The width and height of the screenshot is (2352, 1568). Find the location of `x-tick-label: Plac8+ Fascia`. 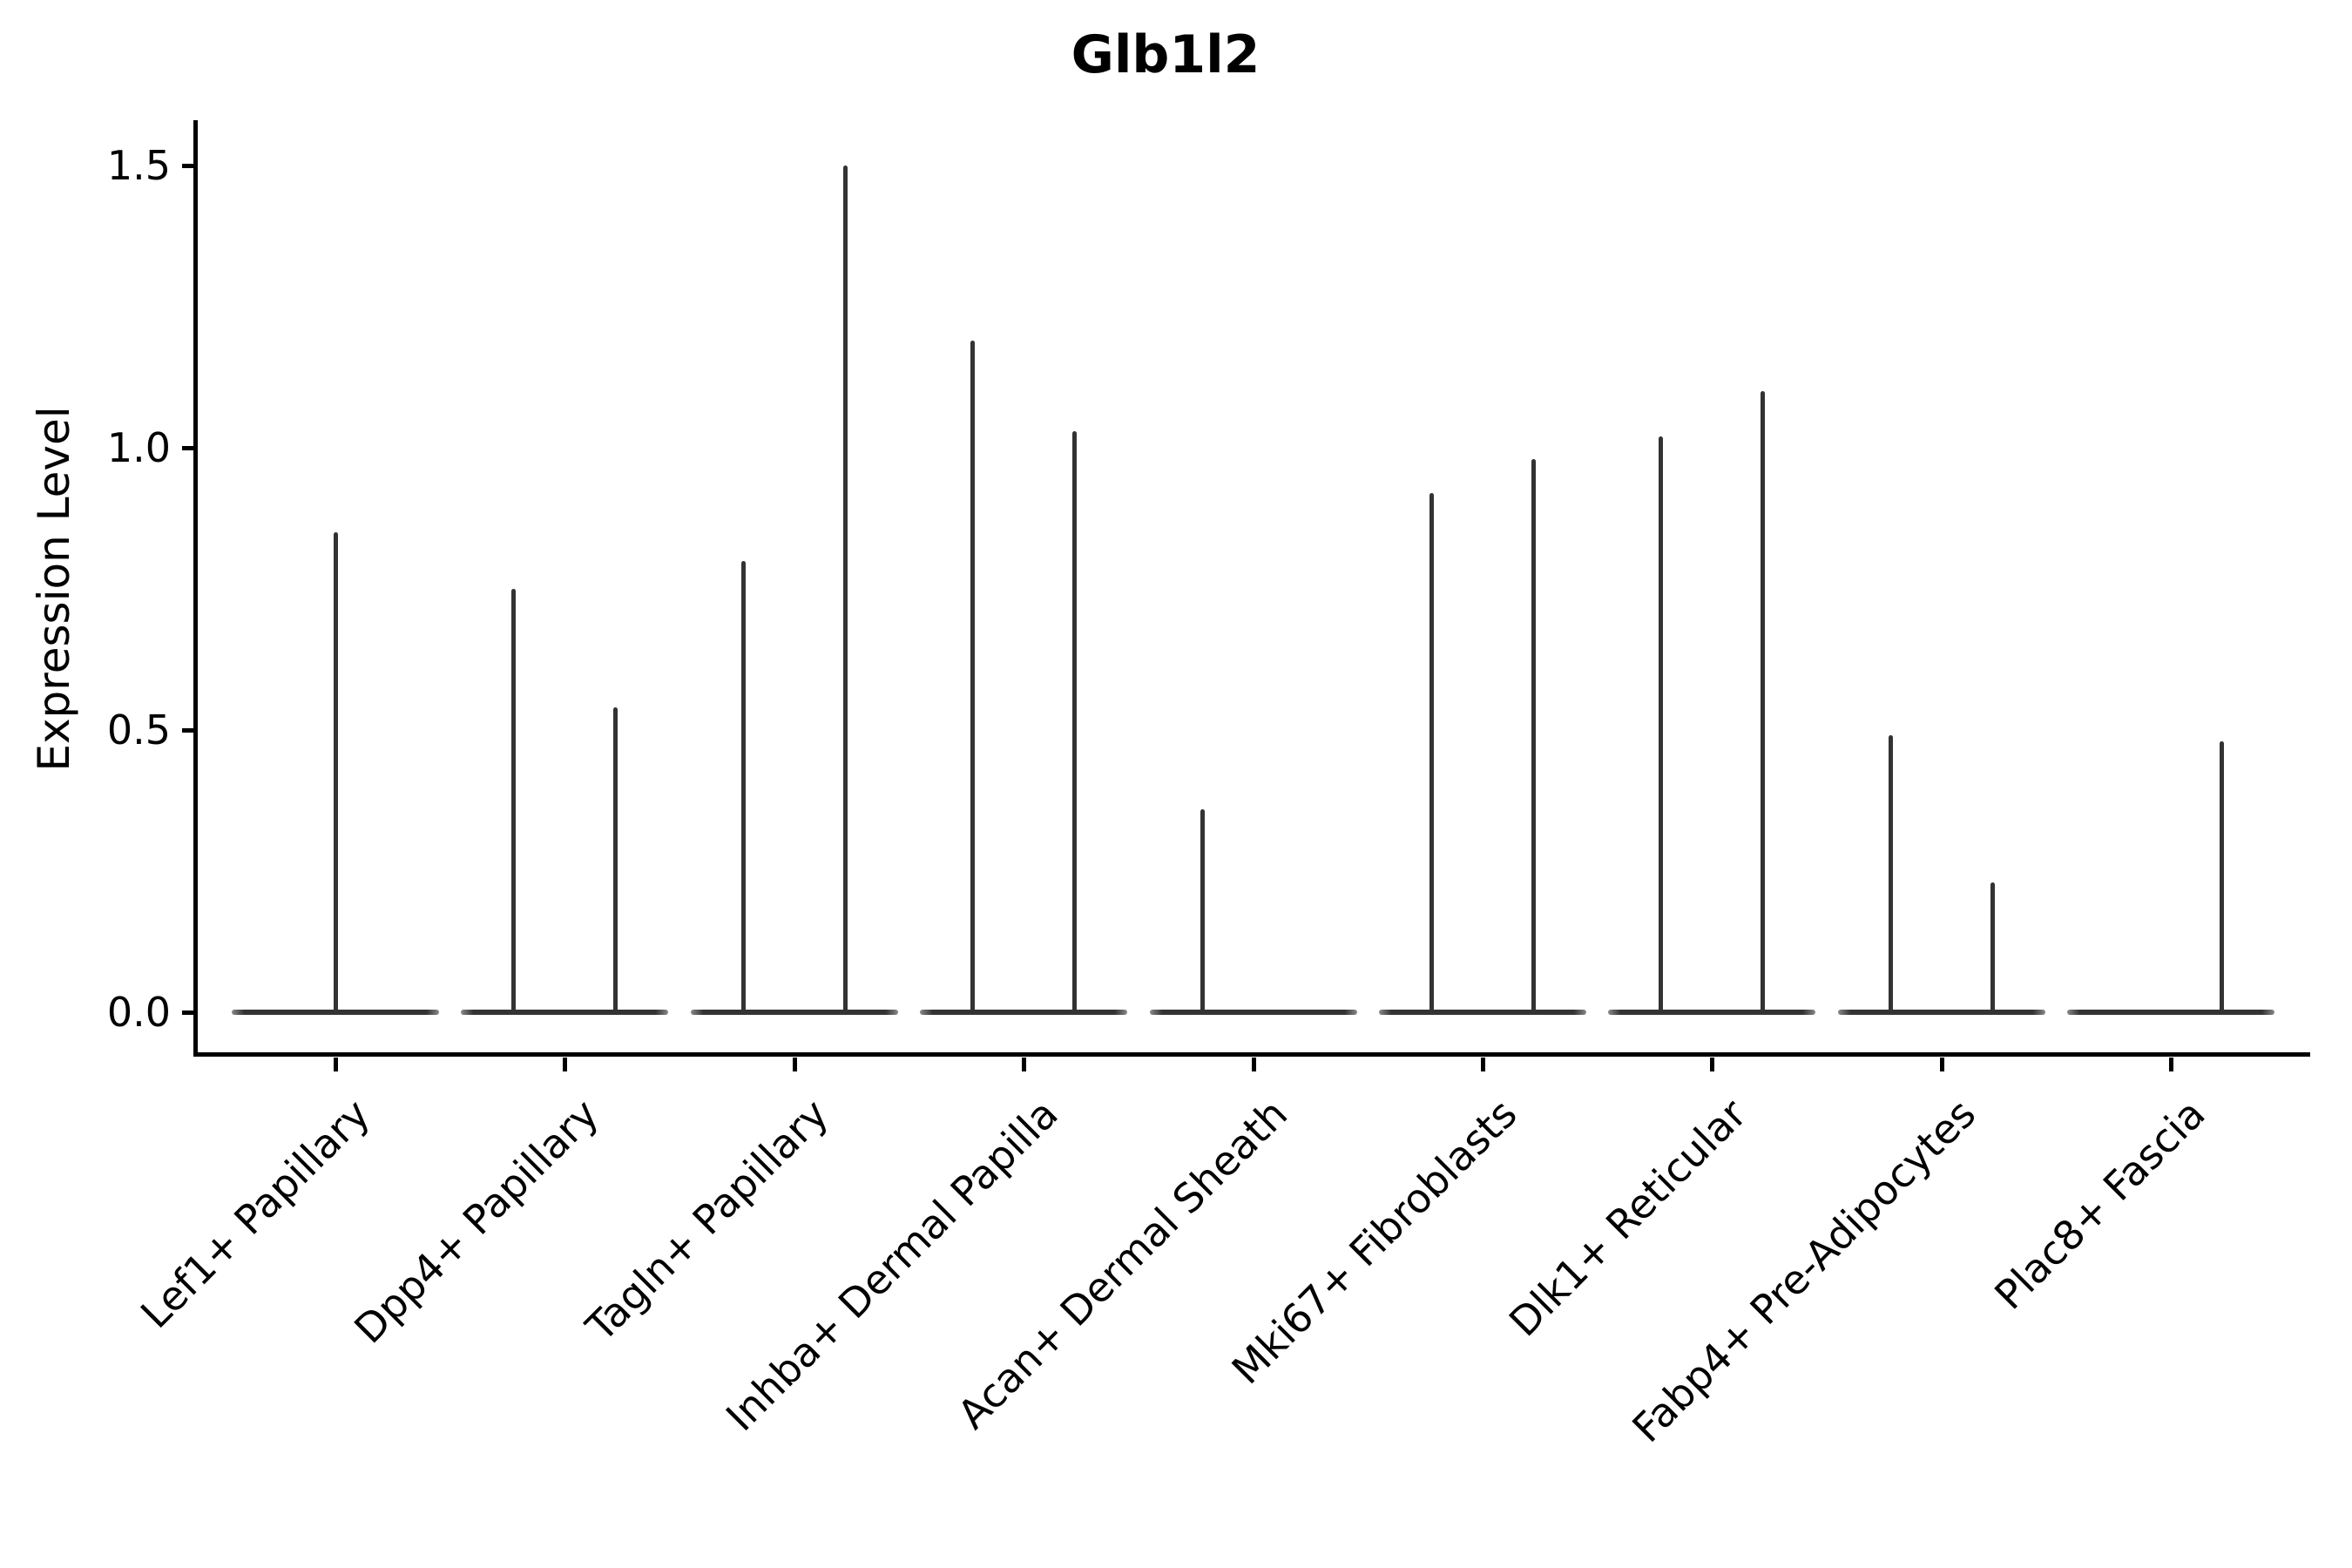

x-tick-label: Plac8+ Fascia is located at coordinates (2099, 1204).